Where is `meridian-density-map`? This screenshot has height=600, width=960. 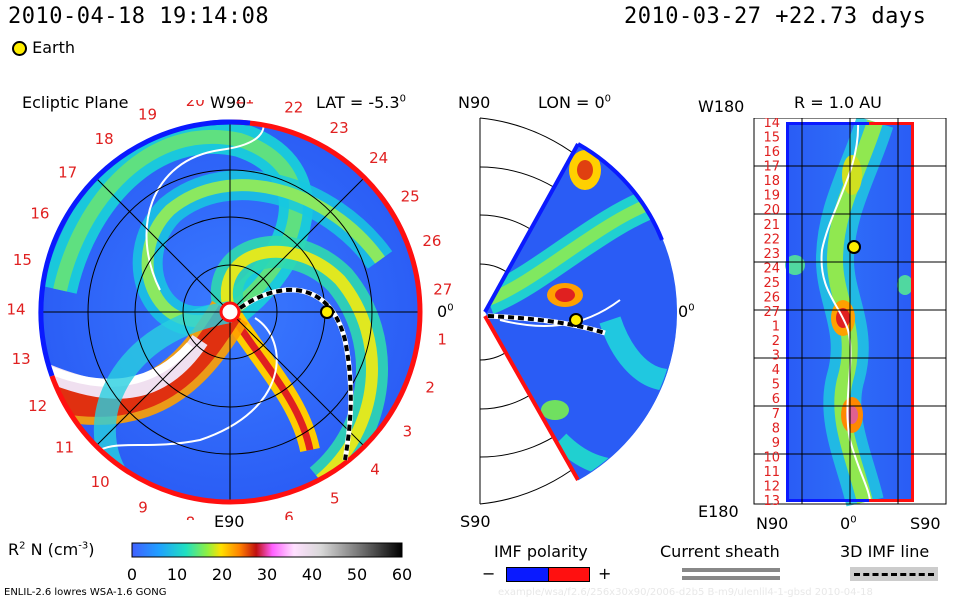 meridian-density-map is located at coordinates (581, 312).